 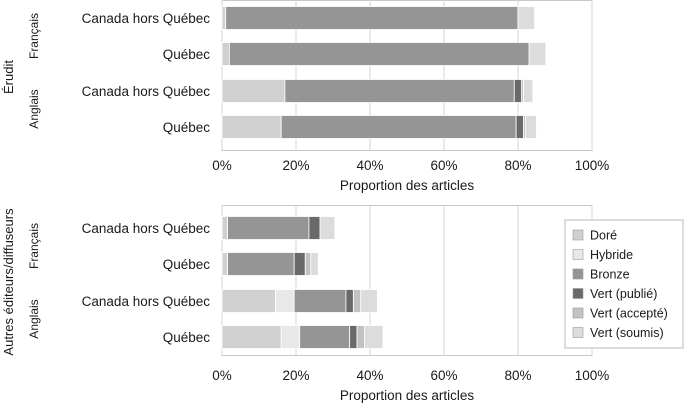 I want to click on group-label: Autres éditeurs/diffuseurs, so click(x=8, y=282).